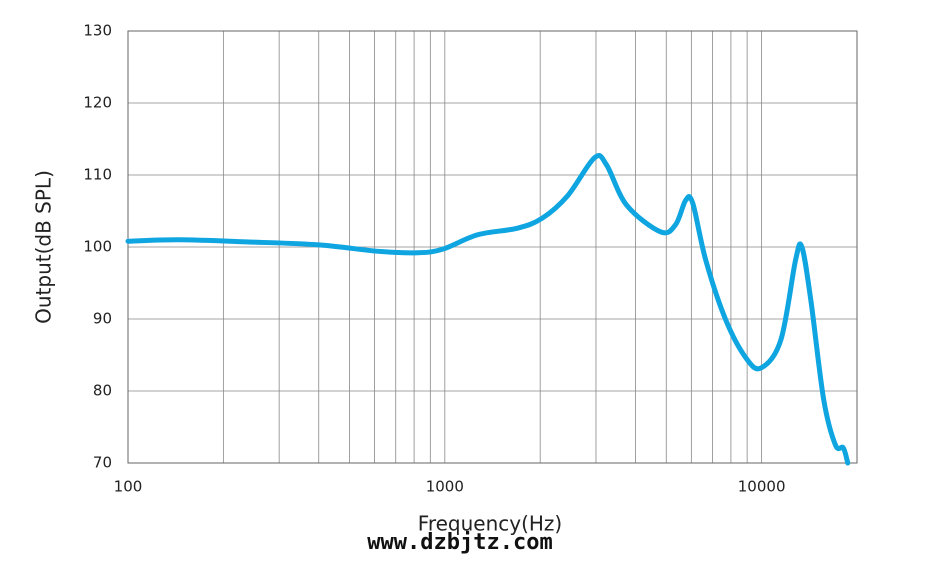  I want to click on y-tick-label: 100, so click(97, 247).